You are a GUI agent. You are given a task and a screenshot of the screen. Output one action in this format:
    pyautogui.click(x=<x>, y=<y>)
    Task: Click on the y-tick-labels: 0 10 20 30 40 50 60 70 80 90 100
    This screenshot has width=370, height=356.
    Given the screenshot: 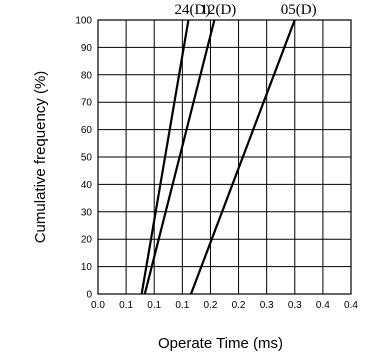 What is the action you would take?
    pyautogui.click(x=83, y=158)
    